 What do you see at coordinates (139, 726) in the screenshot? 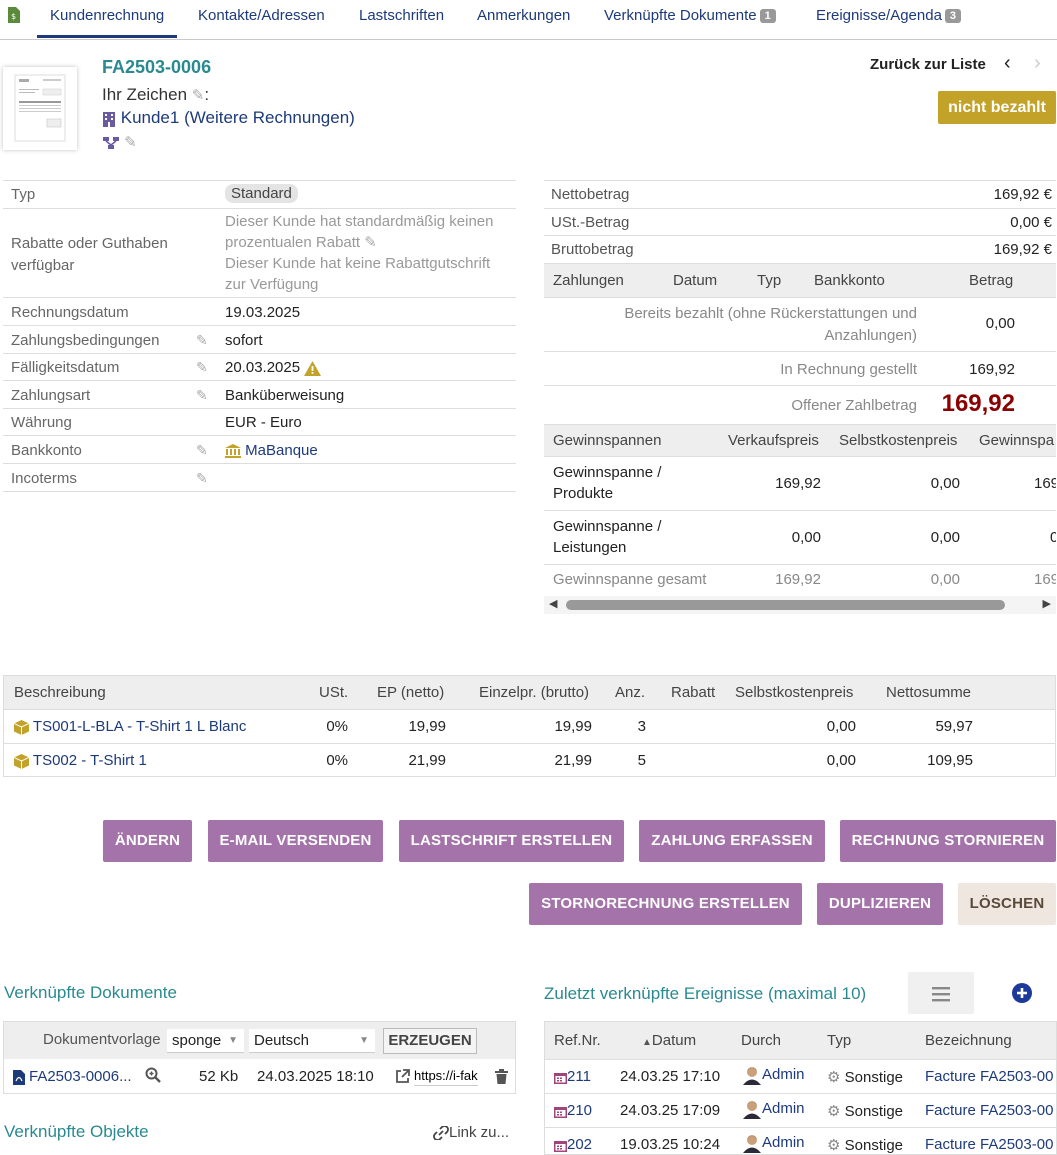
I see `product-link: TS001-L-BLA - T-Shirt 1 L Blanc` at bounding box center [139, 726].